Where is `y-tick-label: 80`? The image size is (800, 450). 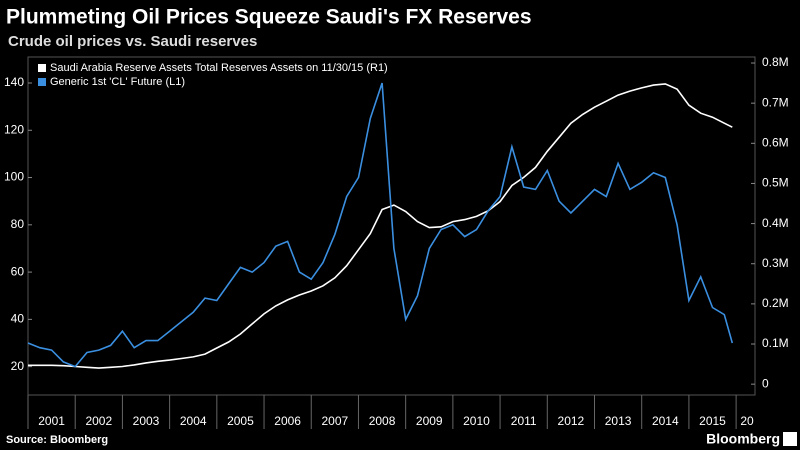 y-tick-label: 80 is located at coordinates (18, 224).